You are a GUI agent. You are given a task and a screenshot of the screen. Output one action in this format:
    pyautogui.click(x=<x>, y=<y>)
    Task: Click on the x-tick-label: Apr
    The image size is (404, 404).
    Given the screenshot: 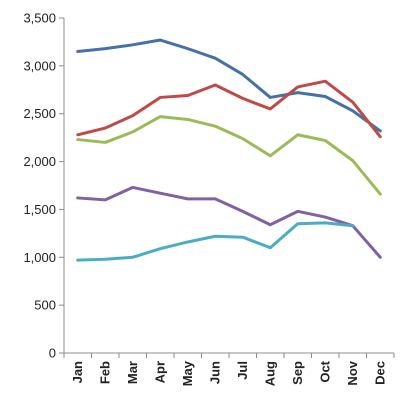 What is the action you would take?
    pyautogui.click(x=159, y=372)
    